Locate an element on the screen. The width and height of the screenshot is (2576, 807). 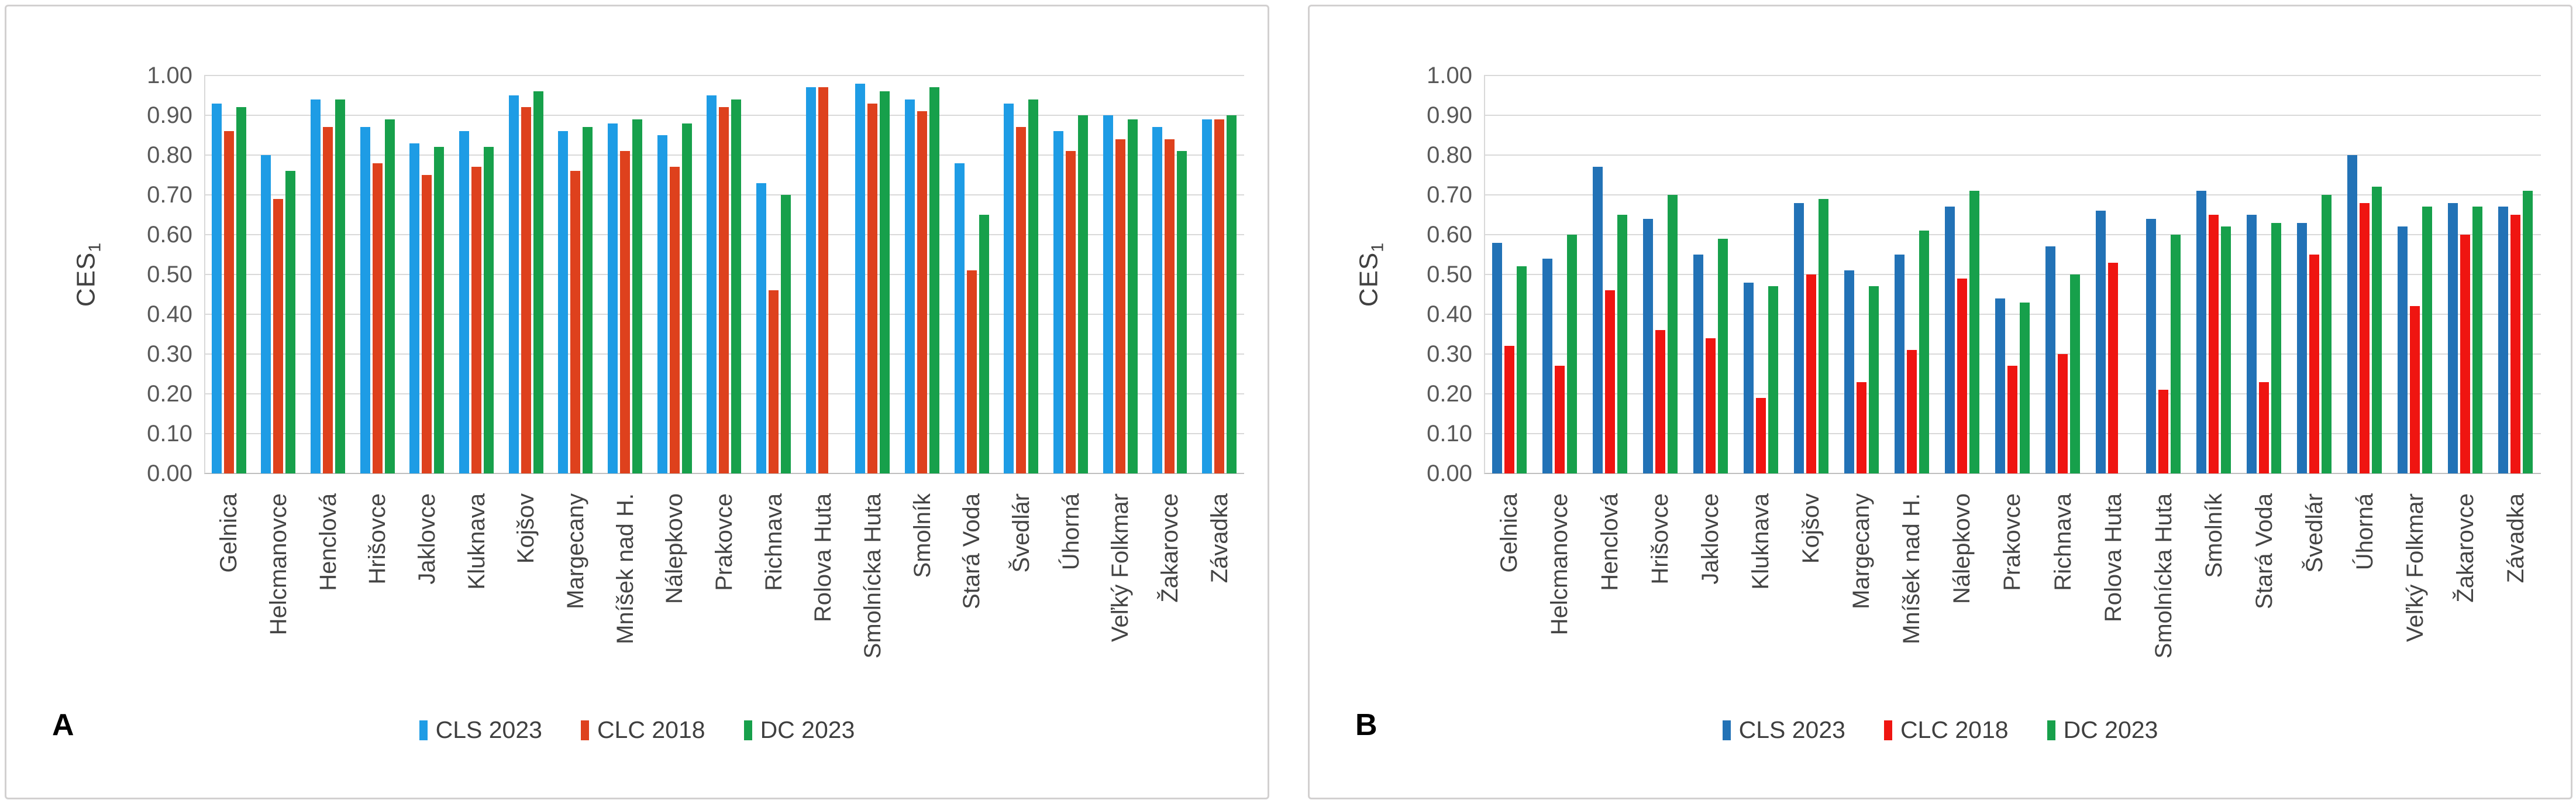
x-category-label: Stará Voda is located at coordinates (972, 592).